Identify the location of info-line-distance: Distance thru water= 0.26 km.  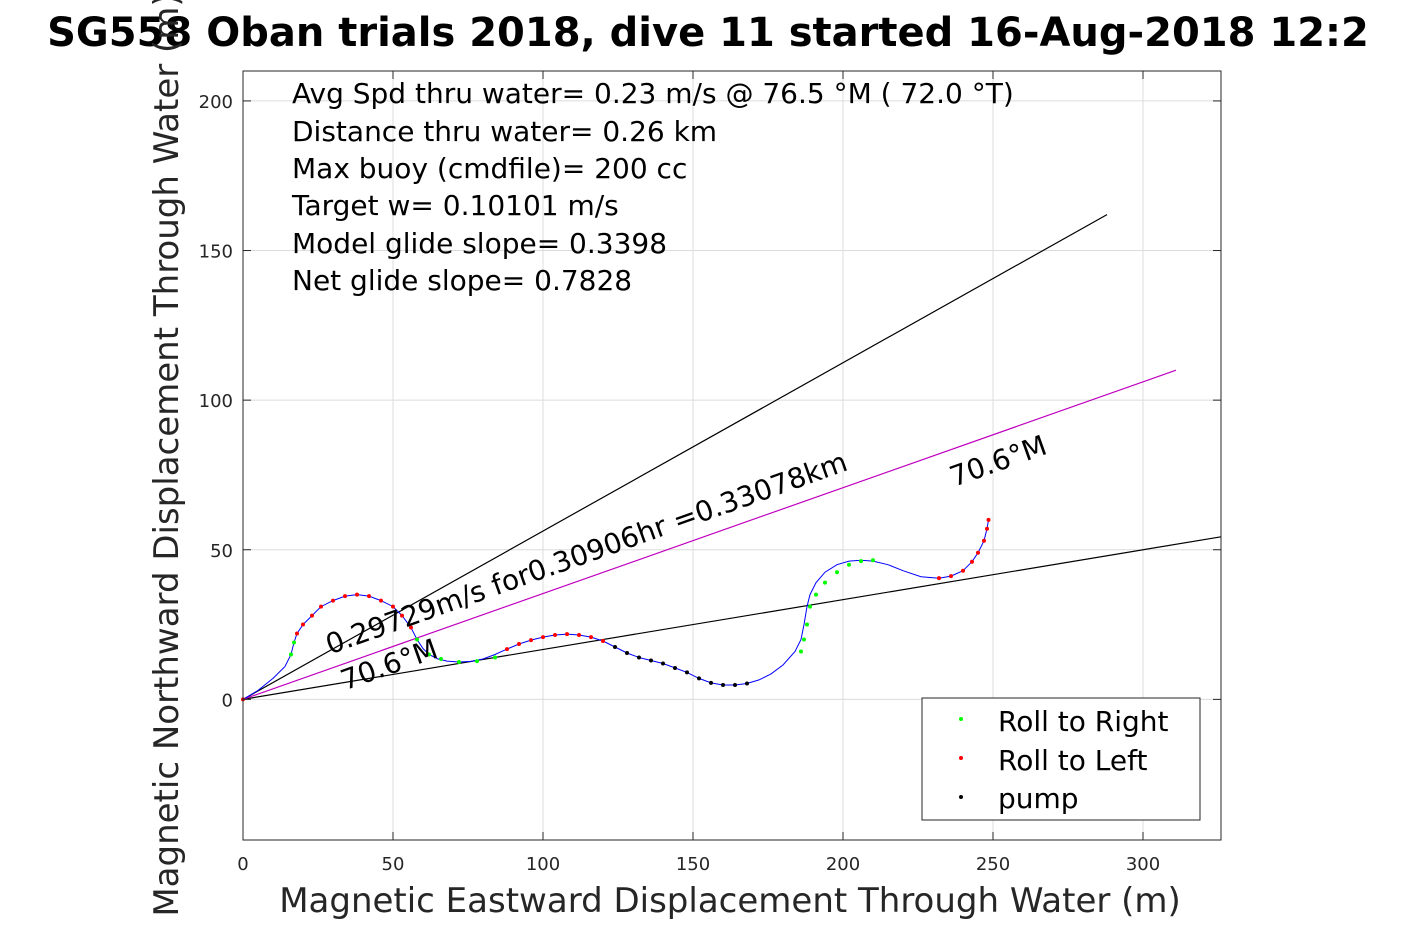
(504, 131).